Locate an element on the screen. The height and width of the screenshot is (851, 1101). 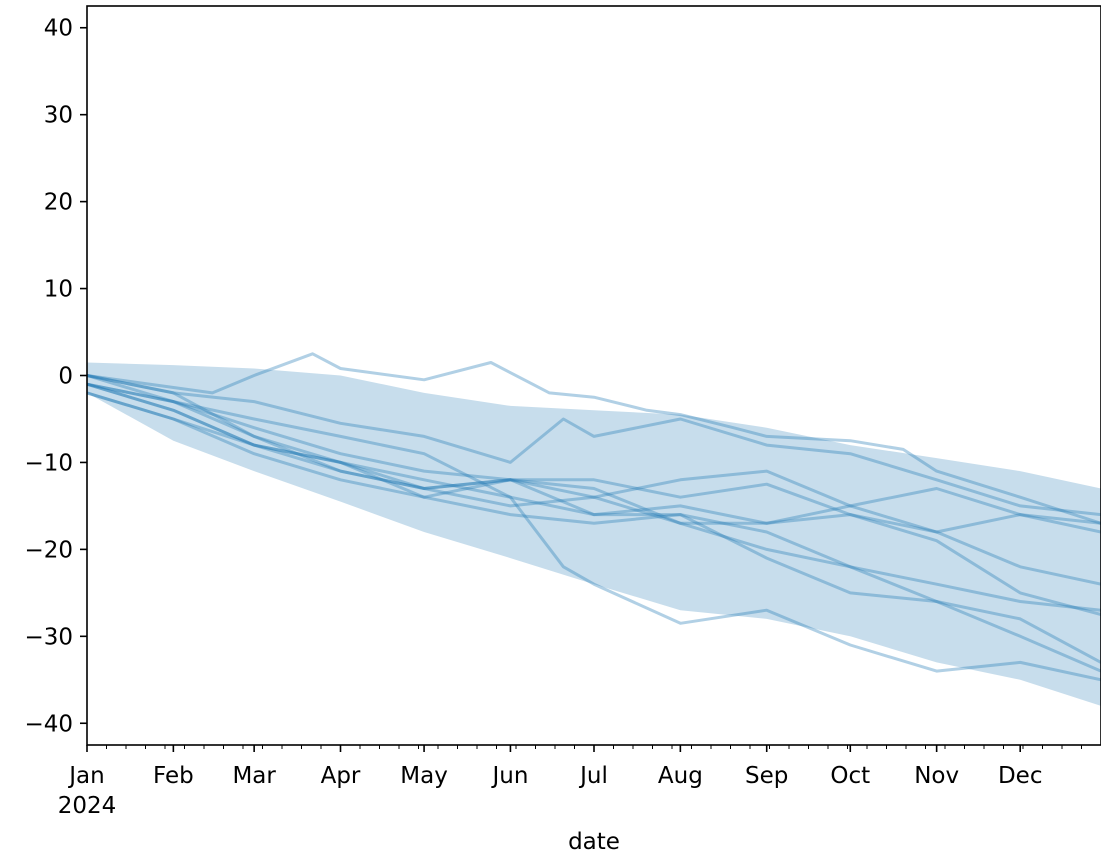
x-tick-label: May is located at coordinates (424, 776).